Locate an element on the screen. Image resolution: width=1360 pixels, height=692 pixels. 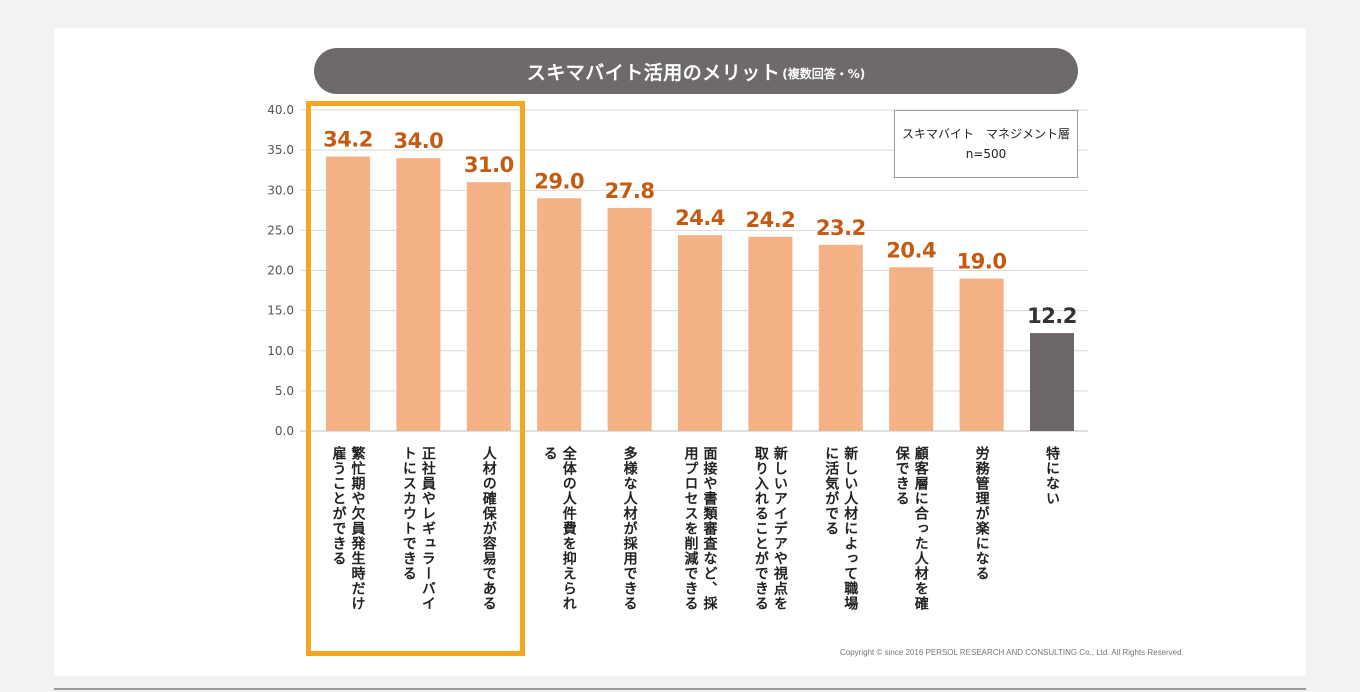
data-label: 12.2 is located at coordinates (1052, 316).